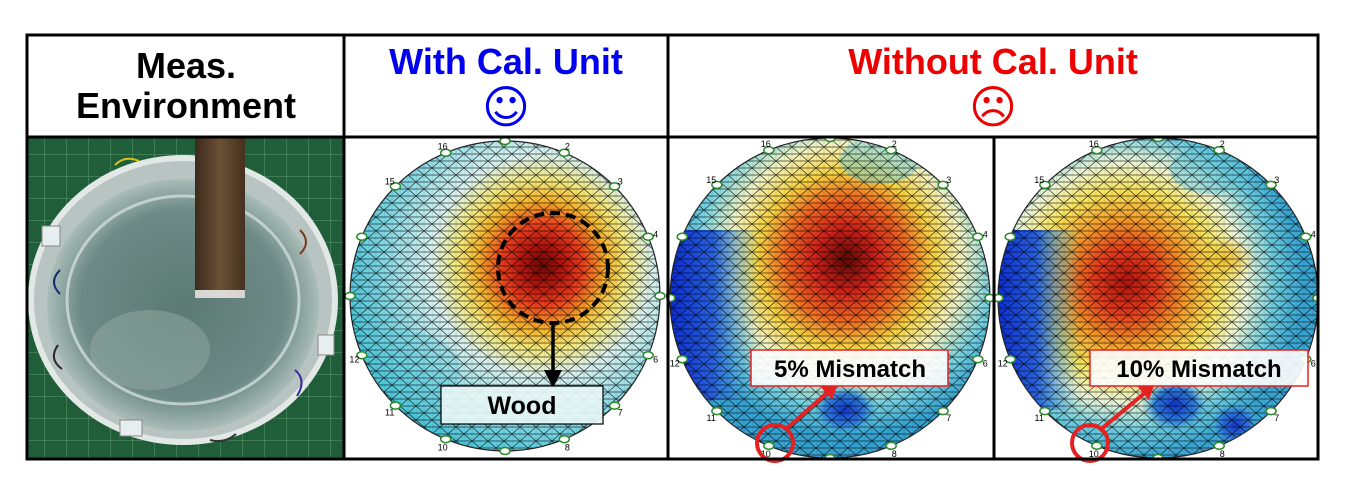 The height and width of the screenshot is (489, 1345). I want to click on wood-label: Wood, so click(522, 406).